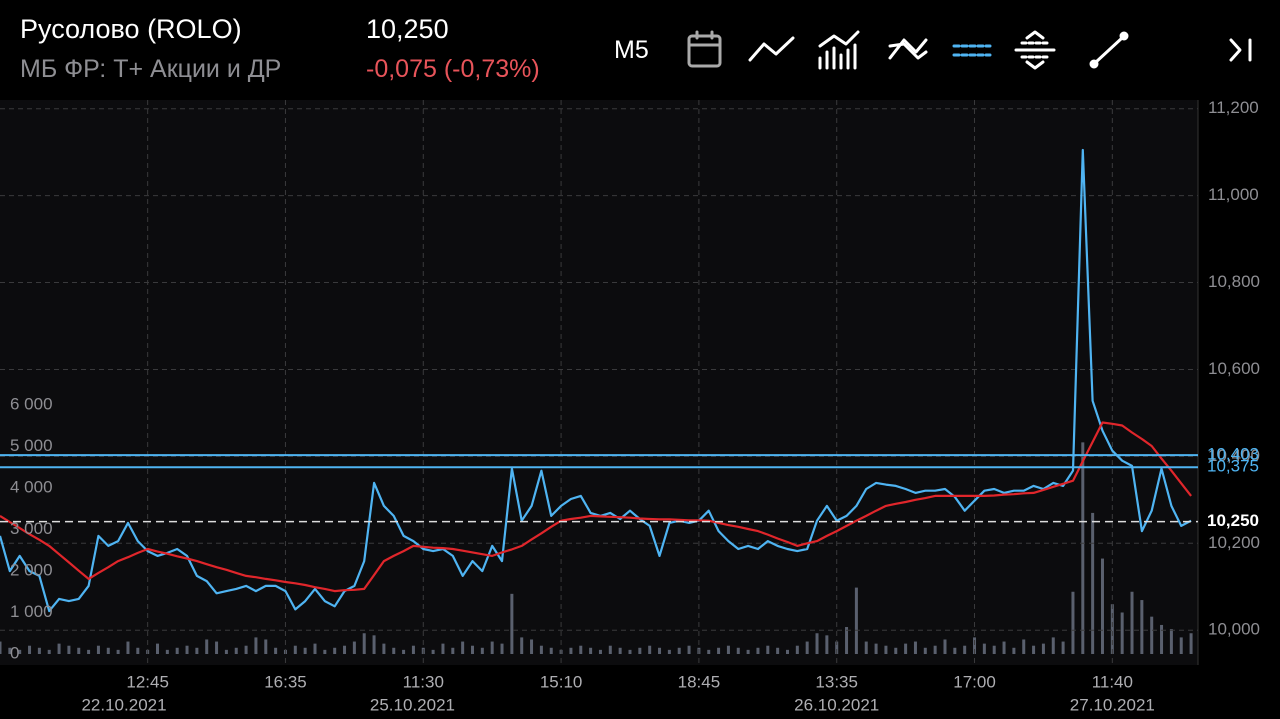  Describe the element at coordinates (1109, 50) in the screenshot. I see `trendline-icon` at that location.